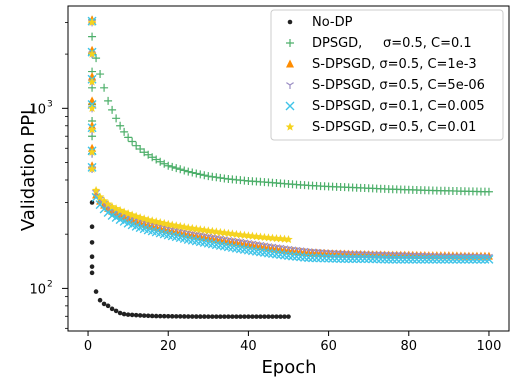 The image size is (514, 379). I want to click on legend-label: No-DP, so click(332, 22).